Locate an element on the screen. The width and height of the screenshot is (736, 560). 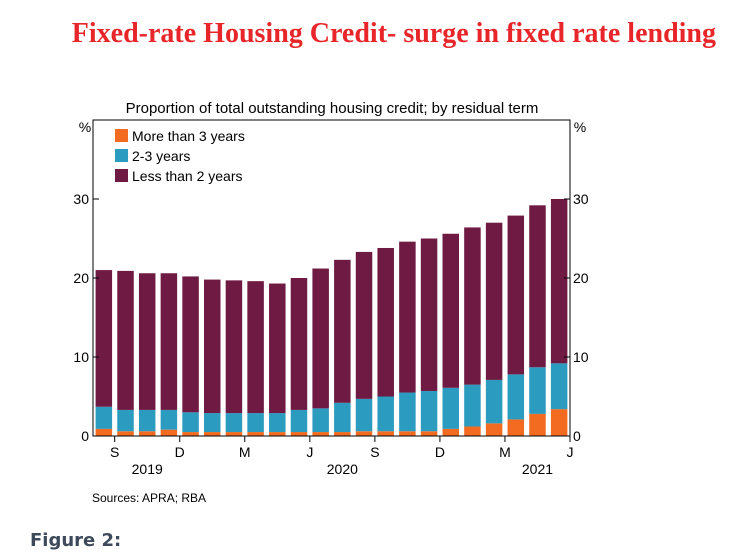
x-tick-label-3: M is located at coordinates (245, 452).